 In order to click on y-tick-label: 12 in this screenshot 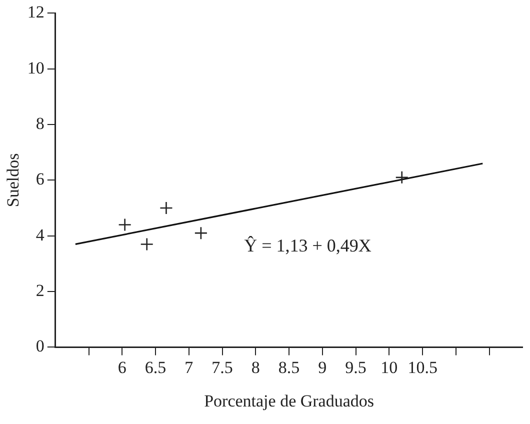, I will do `click(35, 12)`.